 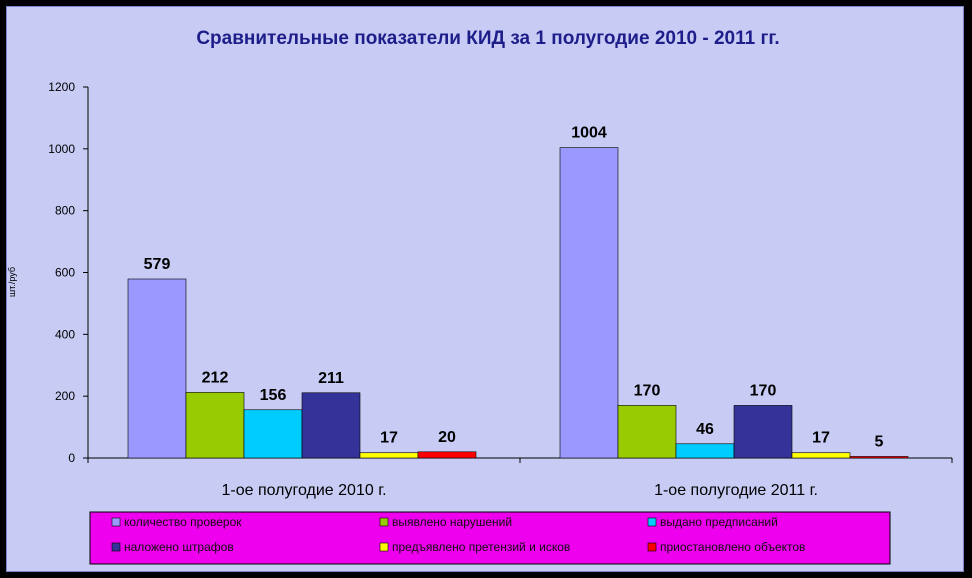 What do you see at coordinates (65, 396) in the screenshot?
I see `y-tick-label: 200` at bounding box center [65, 396].